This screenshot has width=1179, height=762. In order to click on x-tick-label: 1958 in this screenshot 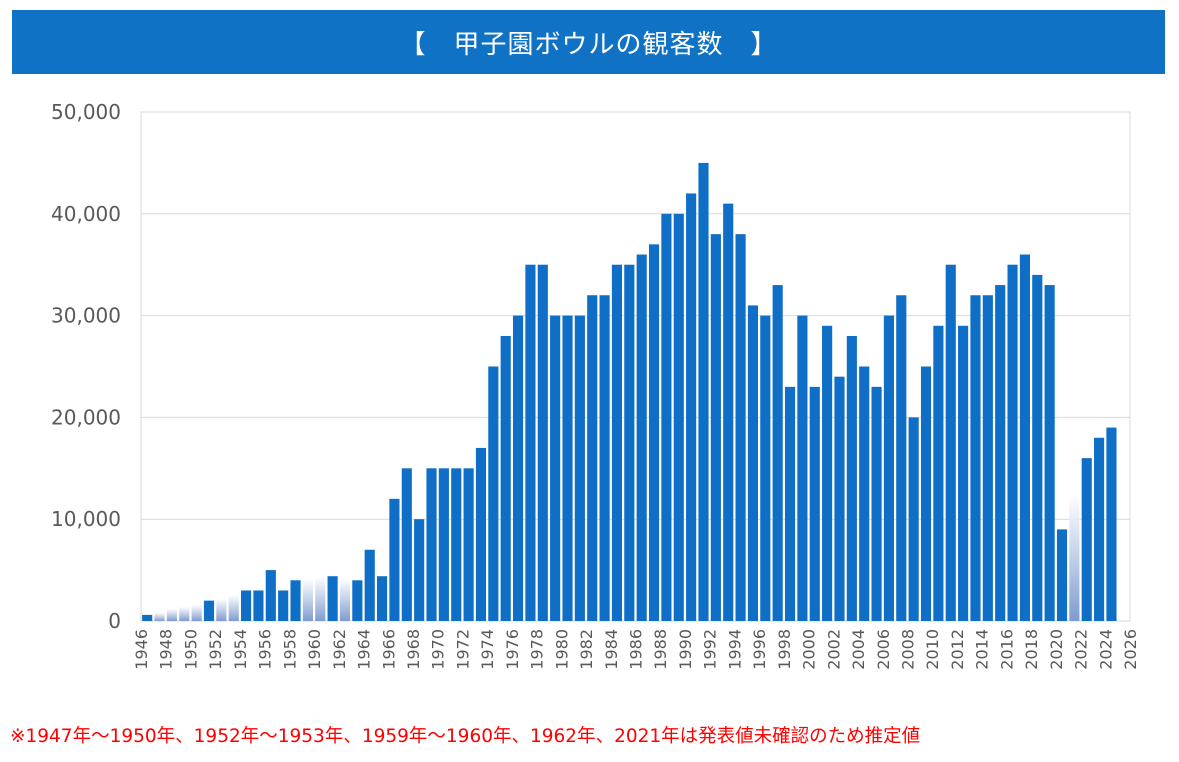, I will do `click(289, 649)`.